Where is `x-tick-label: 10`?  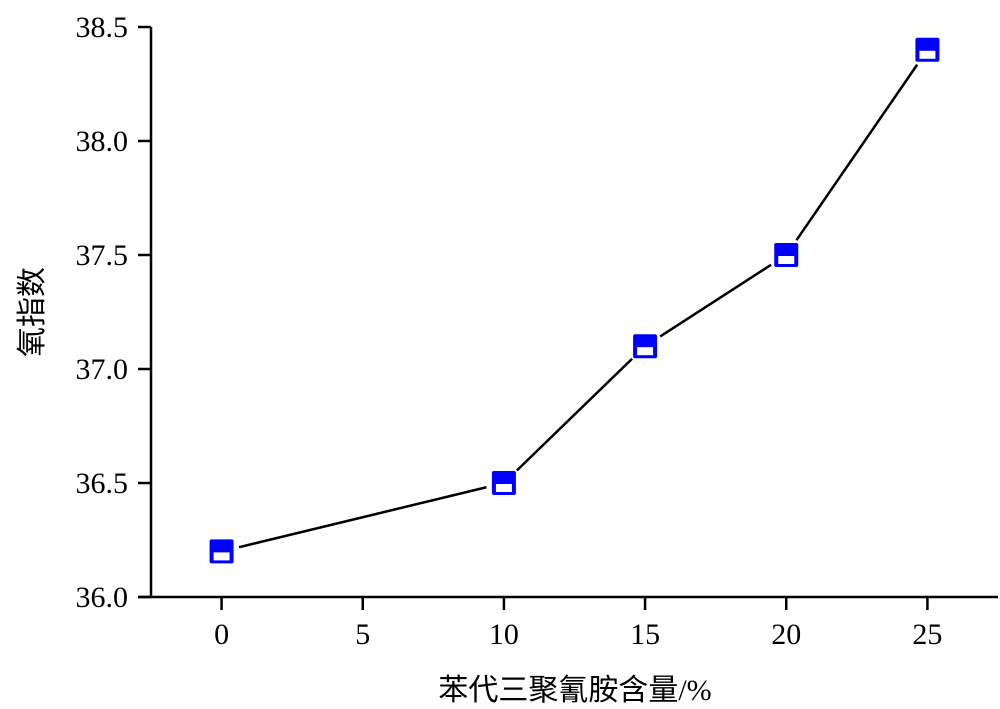
x-tick-label: 10 is located at coordinates (504, 634).